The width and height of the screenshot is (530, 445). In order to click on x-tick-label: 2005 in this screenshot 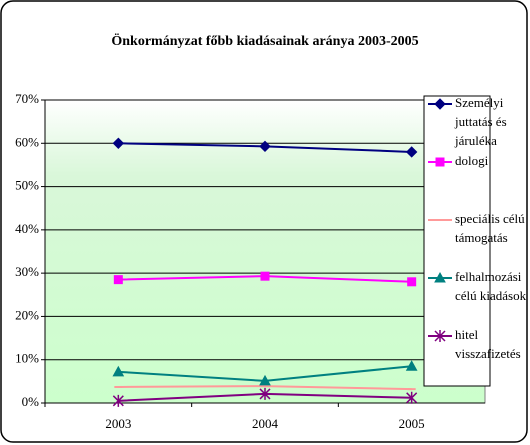, I will do `click(412, 423)`.